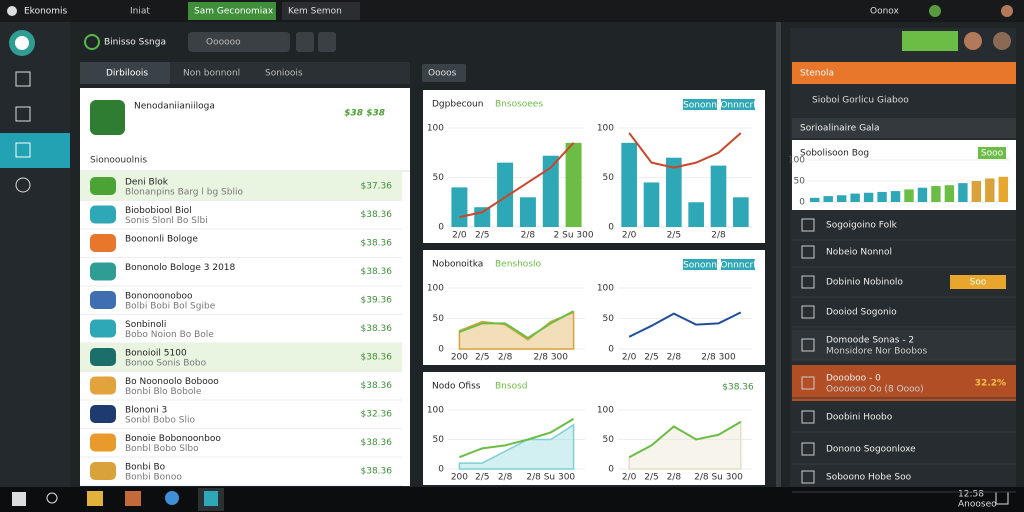  I want to click on nav-button, so click(444, 73).